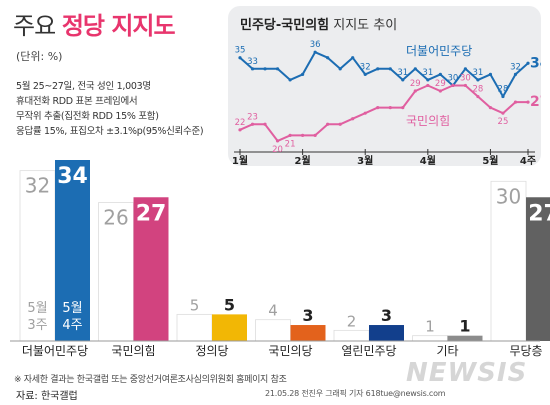  What do you see at coordinates (428, 121) in the screenshot?
I see `series-label-ppp: 국민의힘` at bounding box center [428, 121].